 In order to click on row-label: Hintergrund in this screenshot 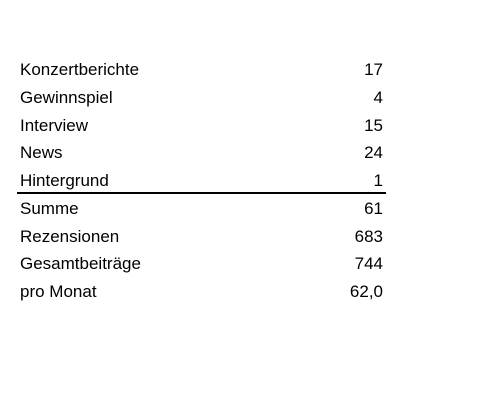, I will do `click(64, 180)`.